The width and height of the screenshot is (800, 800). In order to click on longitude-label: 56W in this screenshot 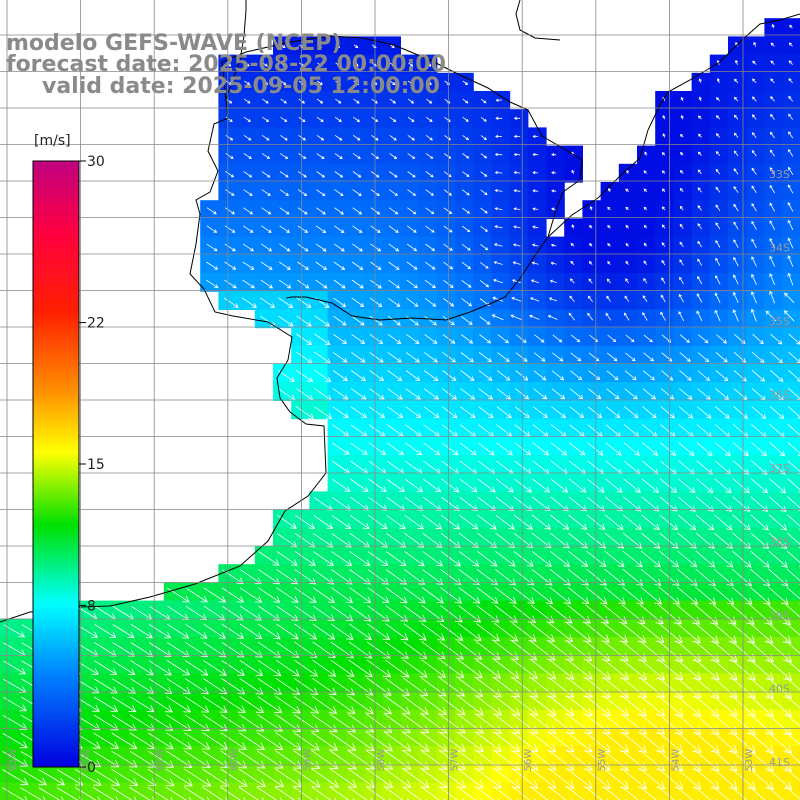, I will do `click(528, 760)`.